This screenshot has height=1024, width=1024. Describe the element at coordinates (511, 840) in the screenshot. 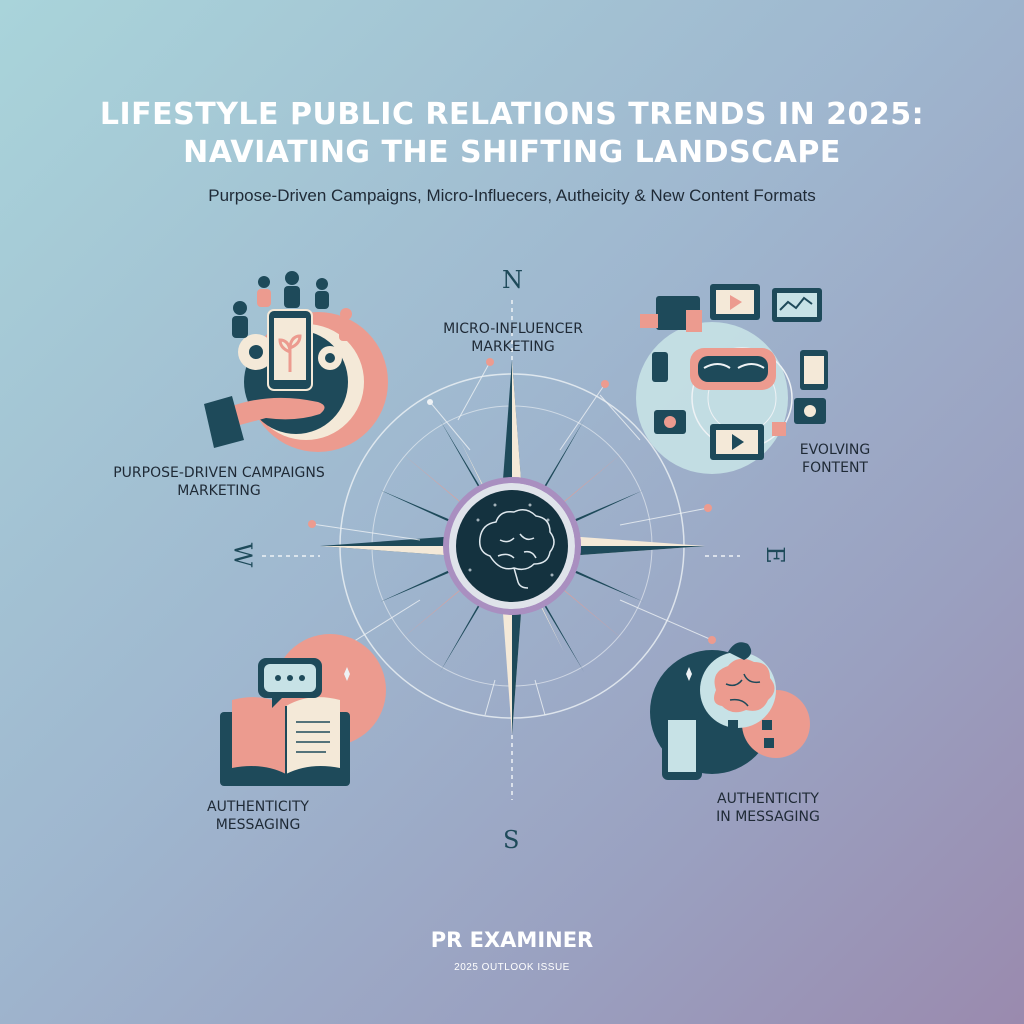

I see `compass-south-label: S` at that location.